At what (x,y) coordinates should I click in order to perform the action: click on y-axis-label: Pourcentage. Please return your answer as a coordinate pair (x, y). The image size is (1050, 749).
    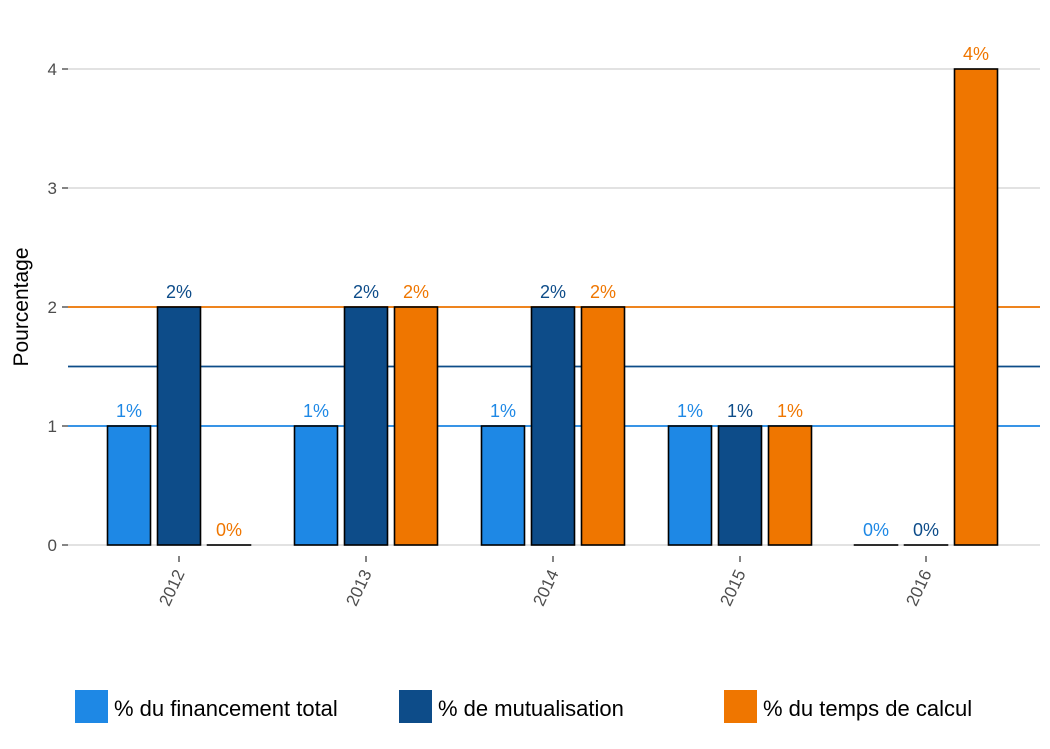
    Looking at the image, I should click on (21, 306).